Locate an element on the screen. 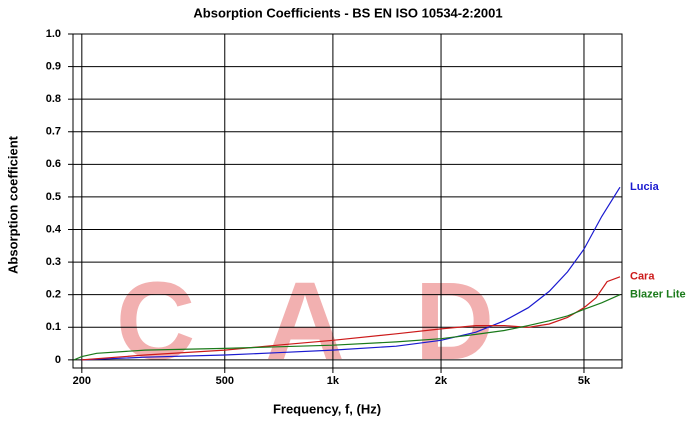 The height and width of the screenshot is (422, 695). y-tick-label: 0.6 is located at coordinates (53, 164).